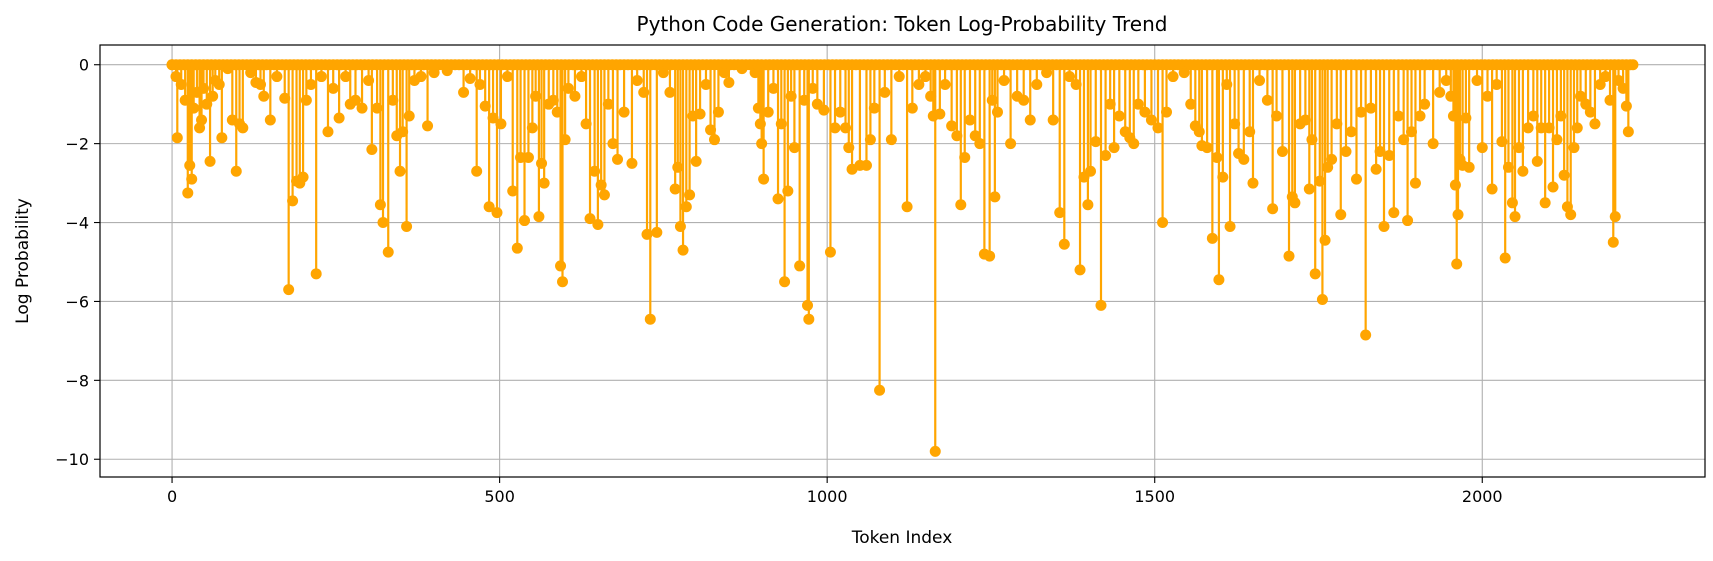 The height and width of the screenshot is (561, 1713). What do you see at coordinates (77, 144) in the screenshot?
I see `y-tick-label: −2` at bounding box center [77, 144].